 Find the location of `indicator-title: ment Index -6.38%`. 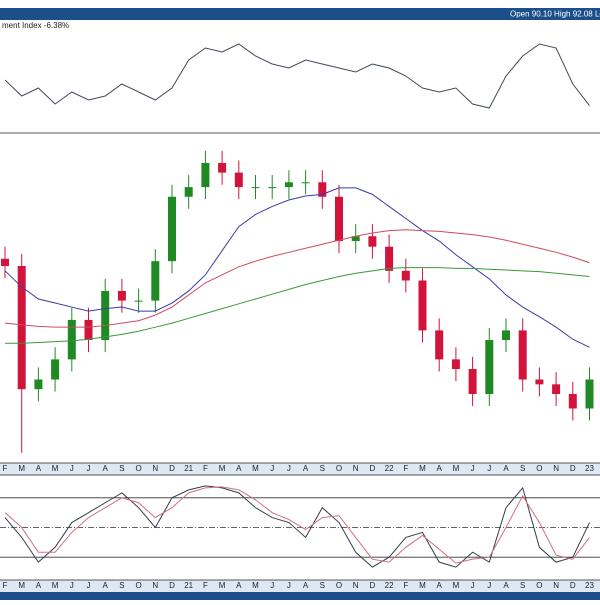

indicator-title: ment Index -6.38% is located at coordinates (35, 25).